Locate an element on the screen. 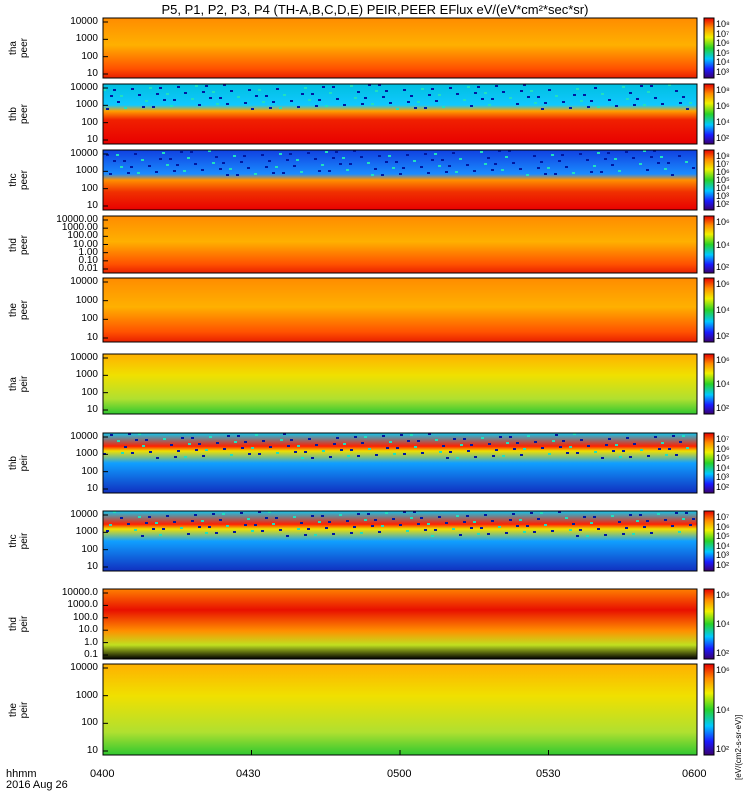  spectrogram-the-peer is located at coordinates (400, 310).